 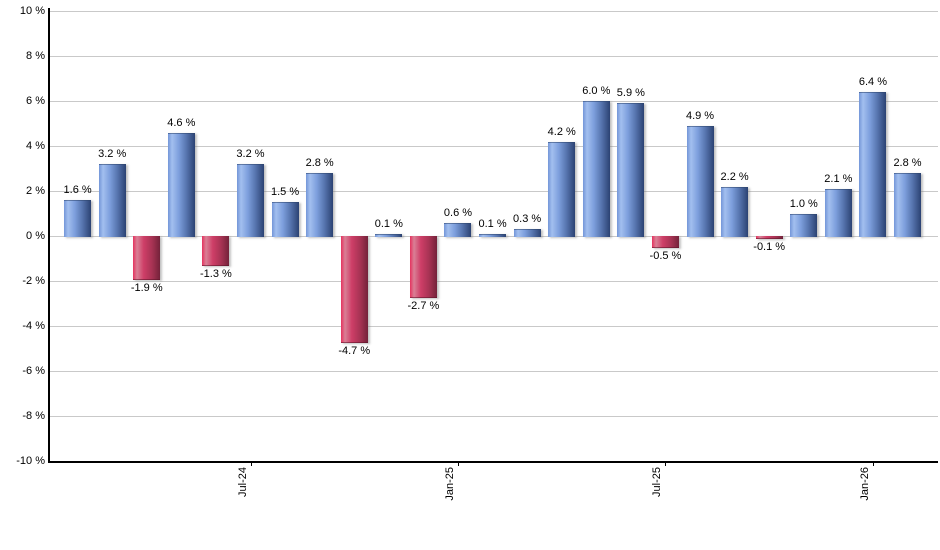 What do you see at coordinates (32, 10) in the screenshot?
I see `y-axis-tick-label: 10 %` at bounding box center [32, 10].